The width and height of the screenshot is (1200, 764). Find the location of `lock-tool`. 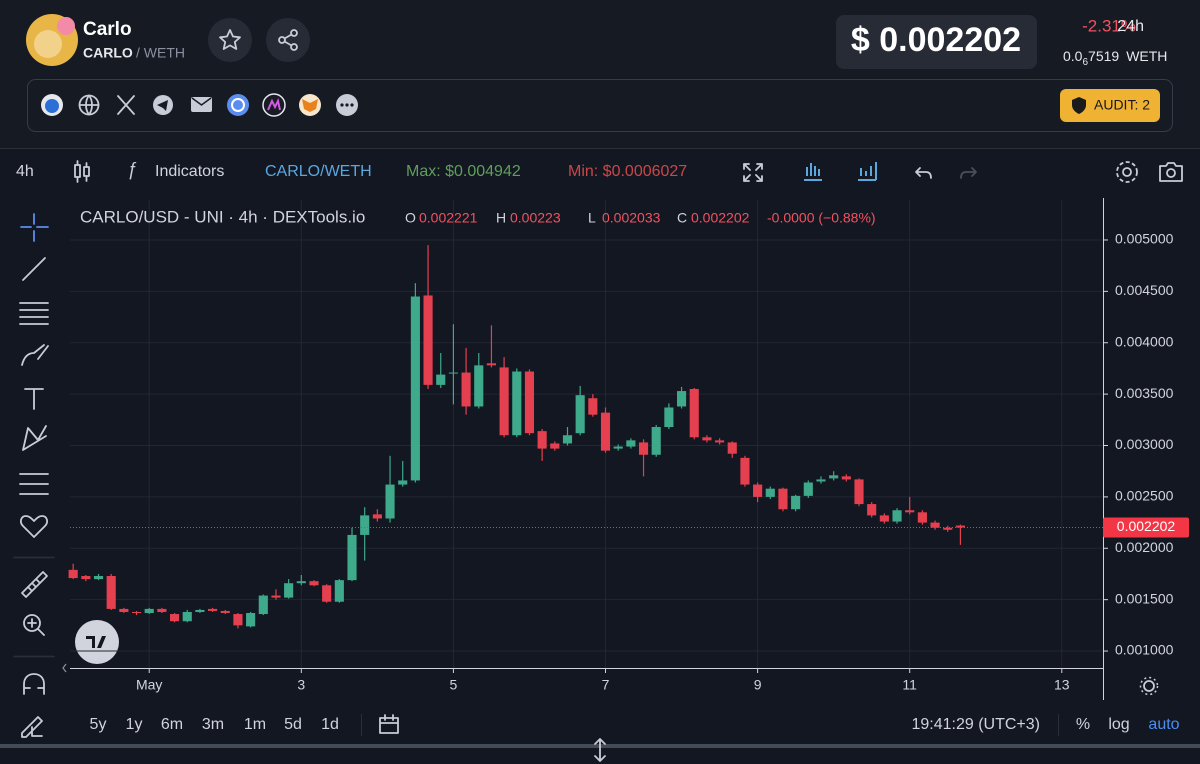

lock-tool is located at coordinates (32, 727).